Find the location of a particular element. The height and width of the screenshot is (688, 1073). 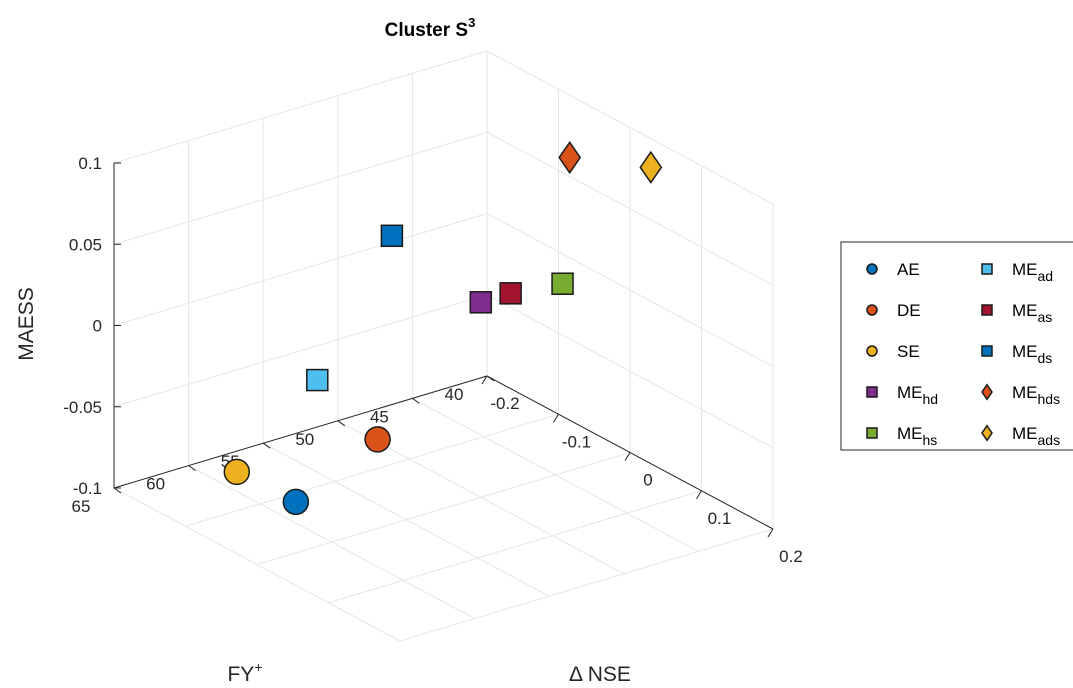

y-axis-label: Δ NSE is located at coordinates (600, 674).